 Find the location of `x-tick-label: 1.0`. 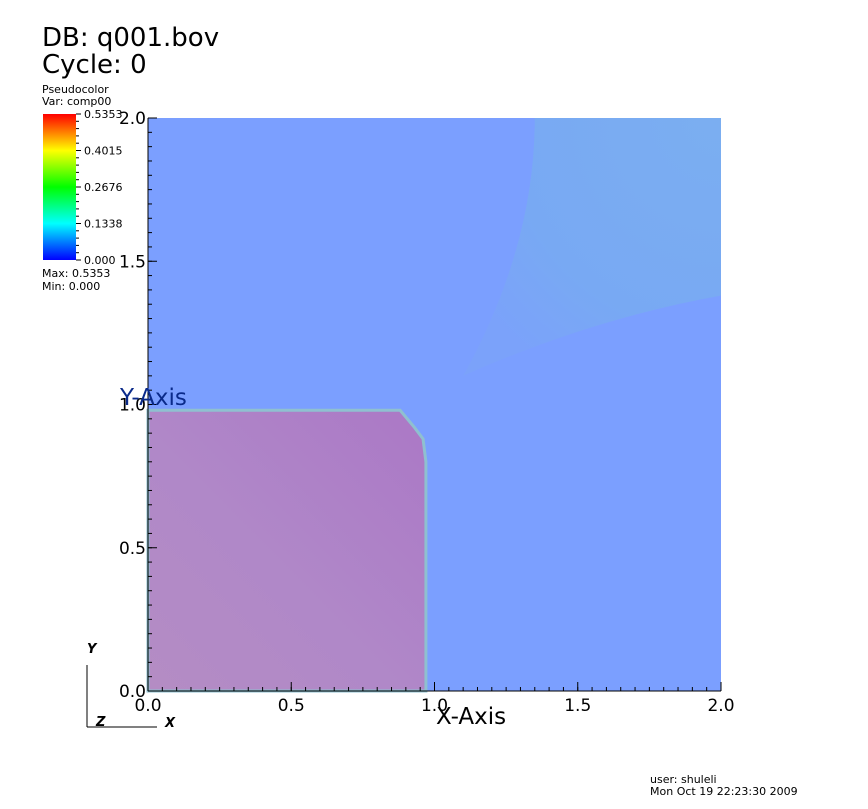

x-tick-label: 1.0 is located at coordinates (434, 706).